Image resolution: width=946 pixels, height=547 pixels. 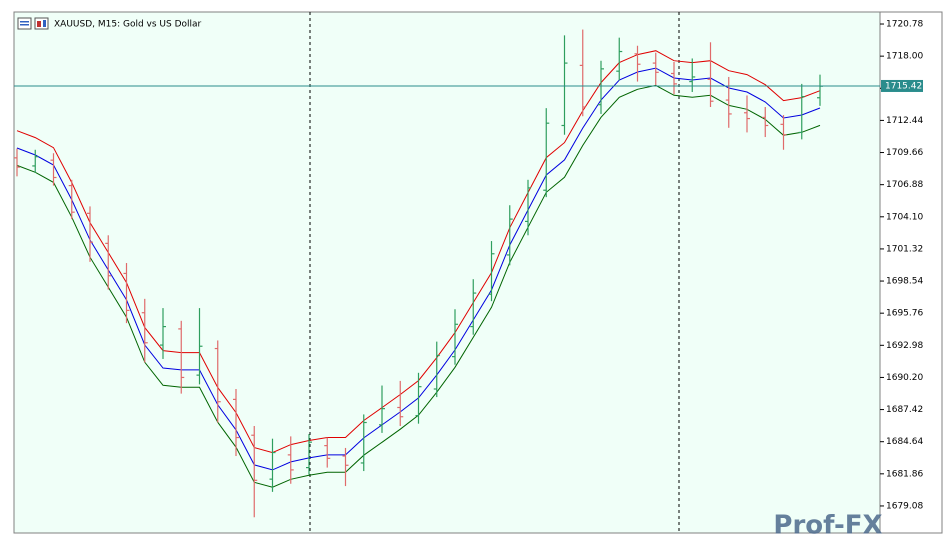 I want to click on y-tick-label: 1690.20, so click(x=904, y=378).